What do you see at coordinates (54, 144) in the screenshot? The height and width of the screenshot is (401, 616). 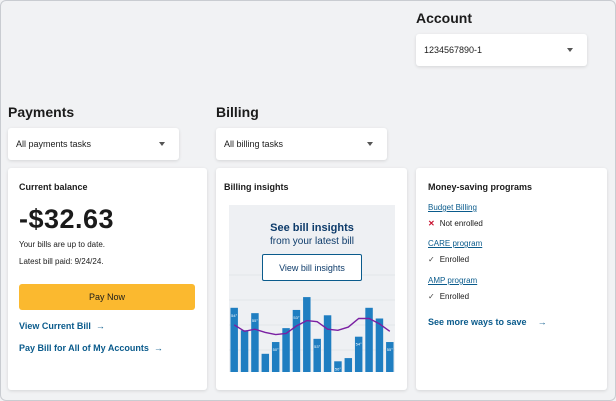 I see `payments-select-value: All payments tasks` at bounding box center [54, 144].